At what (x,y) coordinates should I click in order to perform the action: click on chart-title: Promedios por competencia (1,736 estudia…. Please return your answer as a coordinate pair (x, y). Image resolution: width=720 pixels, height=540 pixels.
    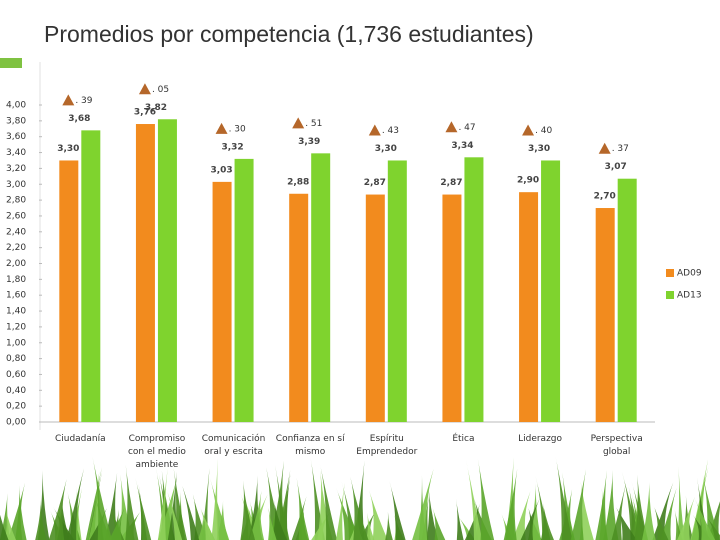
    Looking at the image, I should click on (289, 34).